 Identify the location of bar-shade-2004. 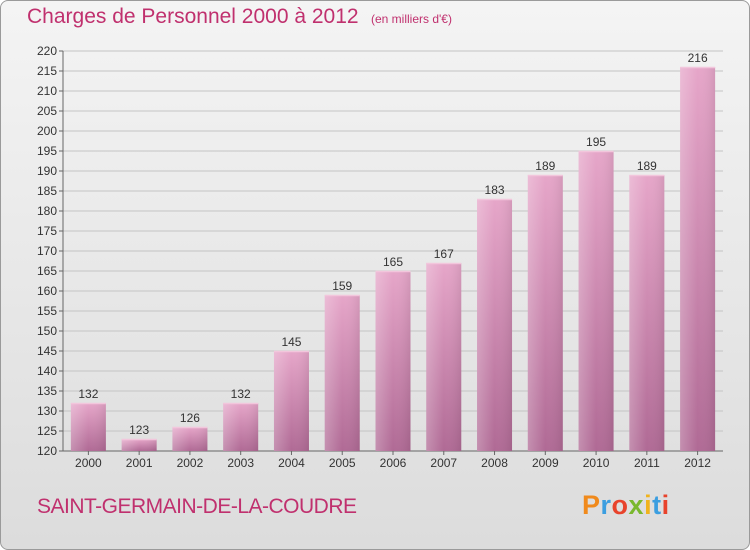
(291, 401).